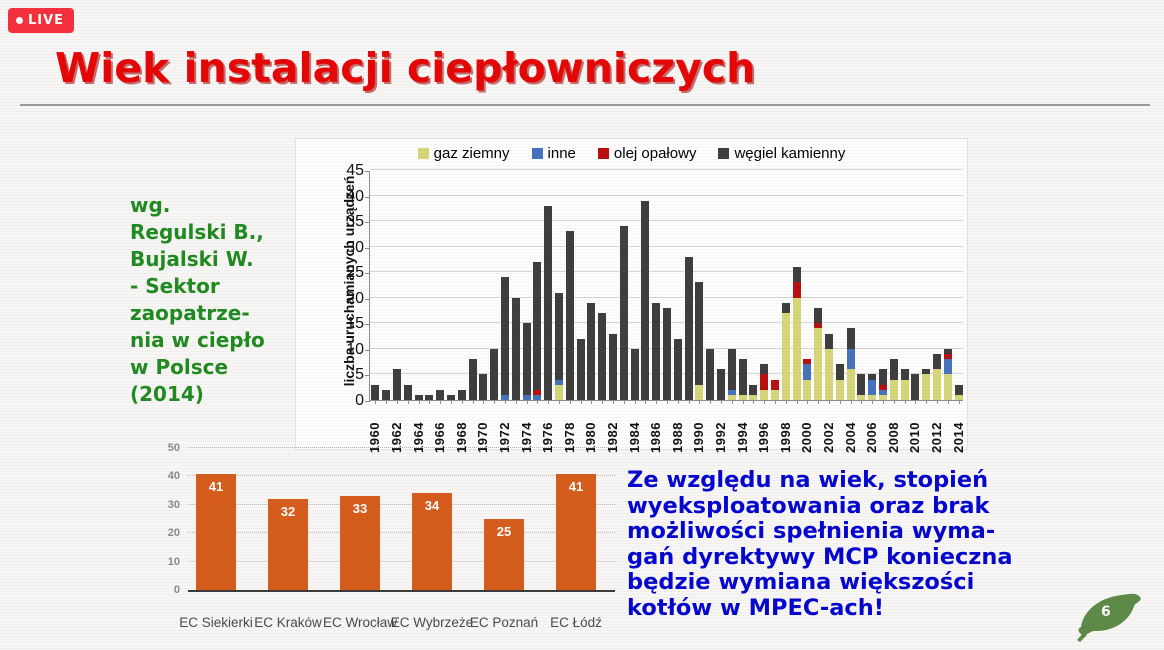 The width and height of the screenshot is (1164, 650). Describe the element at coordinates (288, 622) in the screenshot. I see `ec-category-label: EC Kraków` at that location.